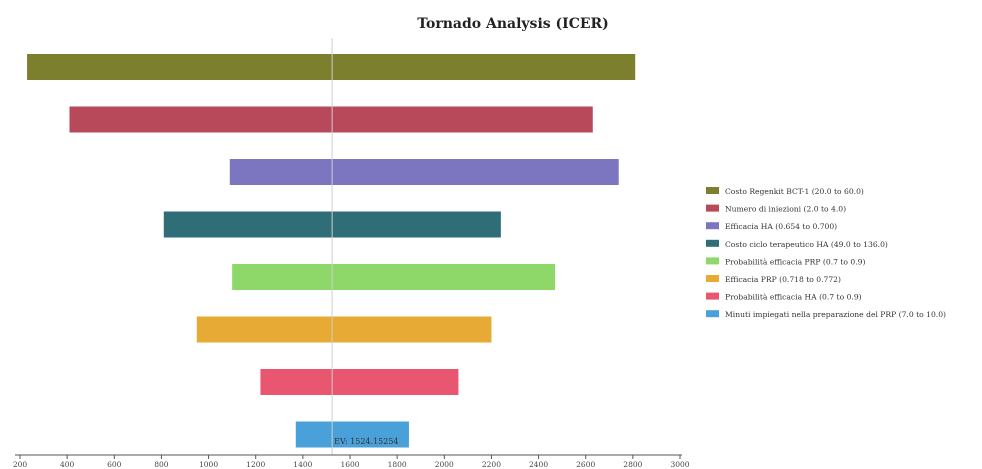 The height and width of the screenshot is (469, 982). Describe the element at coordinates (366, 441) in the screenshot. I see `ev-label: EV: 1524.15254` at that location.